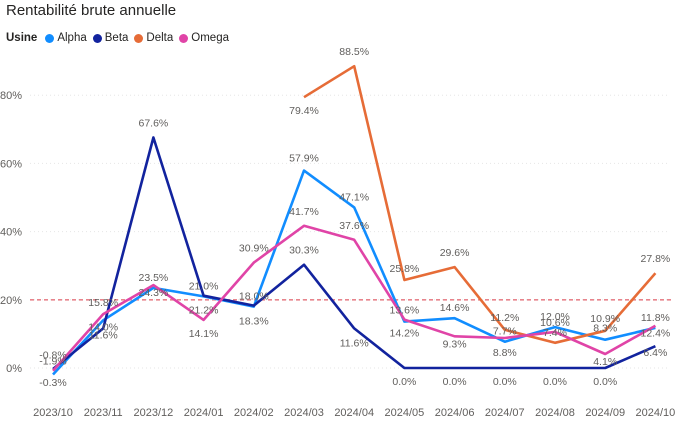 Image resolution: width=687 pixels, height=431 pixels. I want to click on data-label-omega: 15.8%, so click(103, 303).